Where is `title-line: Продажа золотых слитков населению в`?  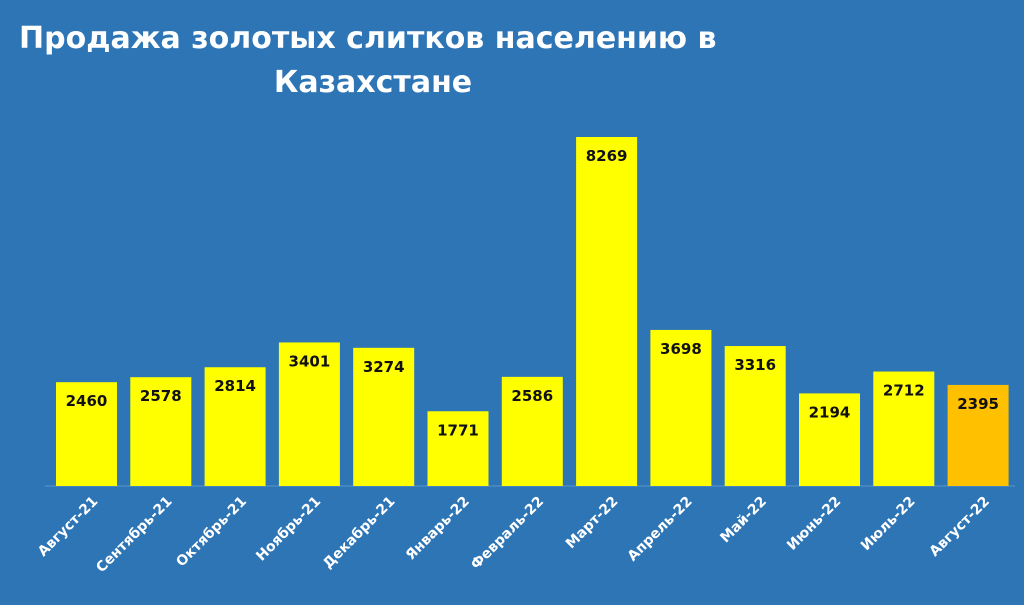
title-line: Продажа золотых слитков населению в is located at coordinates (367, 38).